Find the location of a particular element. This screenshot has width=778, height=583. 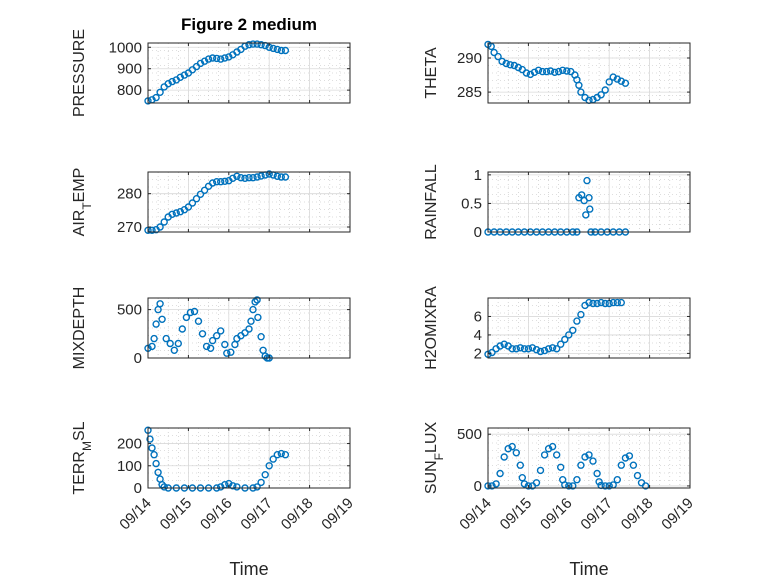

subplot-h2omixra: 24 6 H2OMIXRA is located at coordinates (557, 328).